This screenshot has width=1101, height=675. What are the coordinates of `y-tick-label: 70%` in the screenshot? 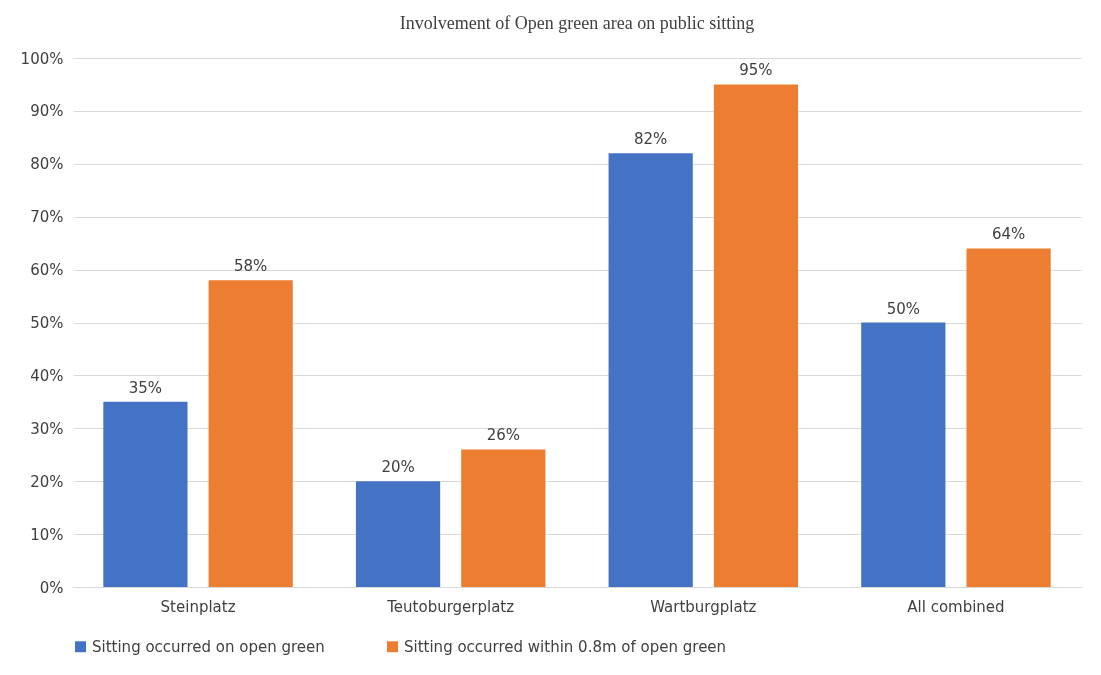 It's located at (47, 217).